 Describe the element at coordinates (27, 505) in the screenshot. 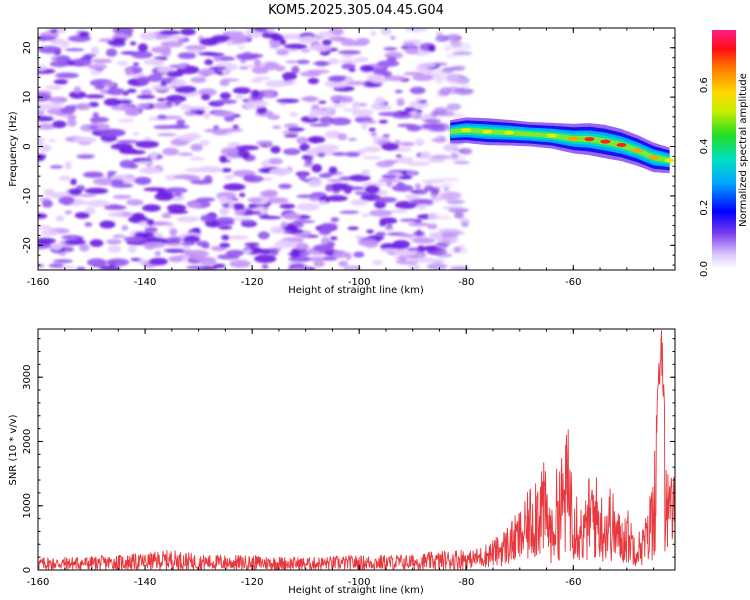

I see `y-tick-label: 1000` at that location.